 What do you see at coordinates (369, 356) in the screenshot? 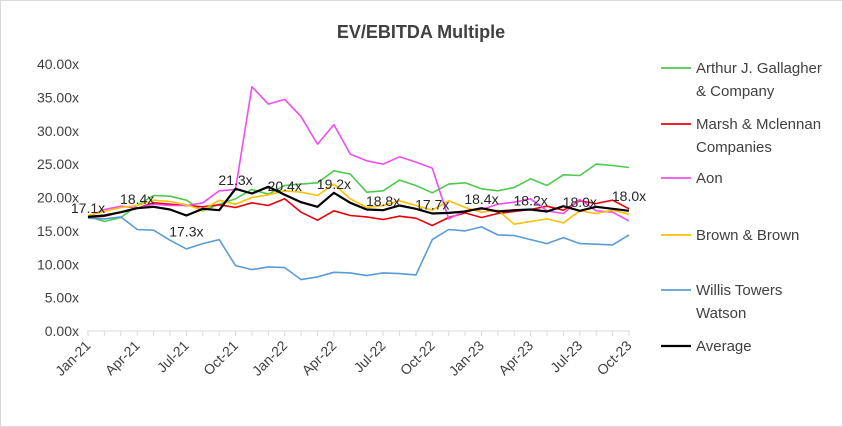
I see `x-tick-label: Jul-22` at bounding box center [369, 356].